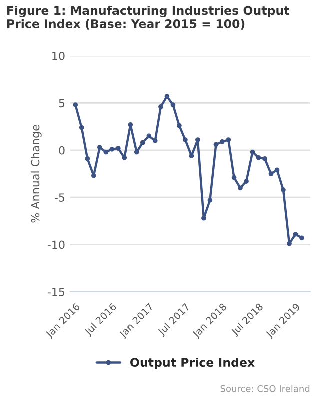  Describe the element at coordinates (56, 245) in the screenshot. I see `y-tick-label: -10` at that location.